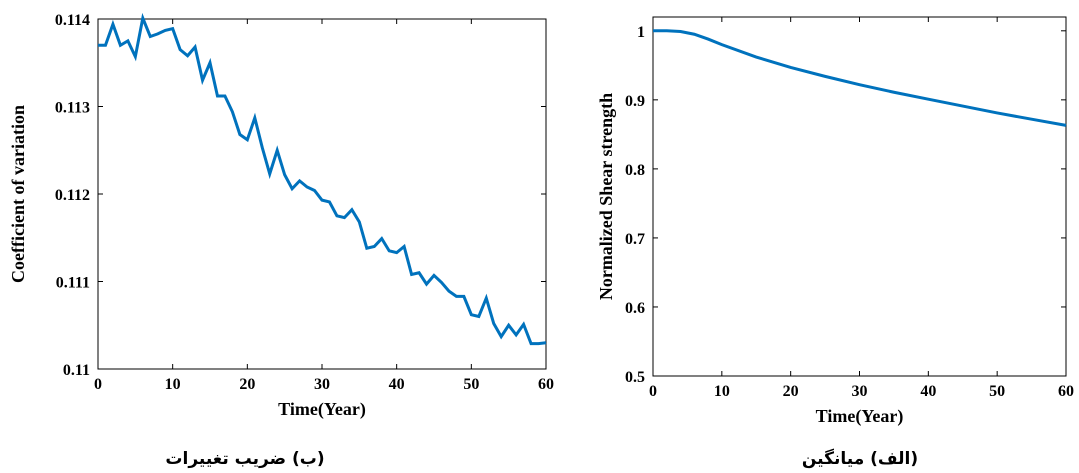 Image resolution: width=1079 pixels, height=473 pixels. What do you see at coordinates (72, 195) in the screenshot?
I see `y-tick-label: 0.112` at bounding box center [72, 195].